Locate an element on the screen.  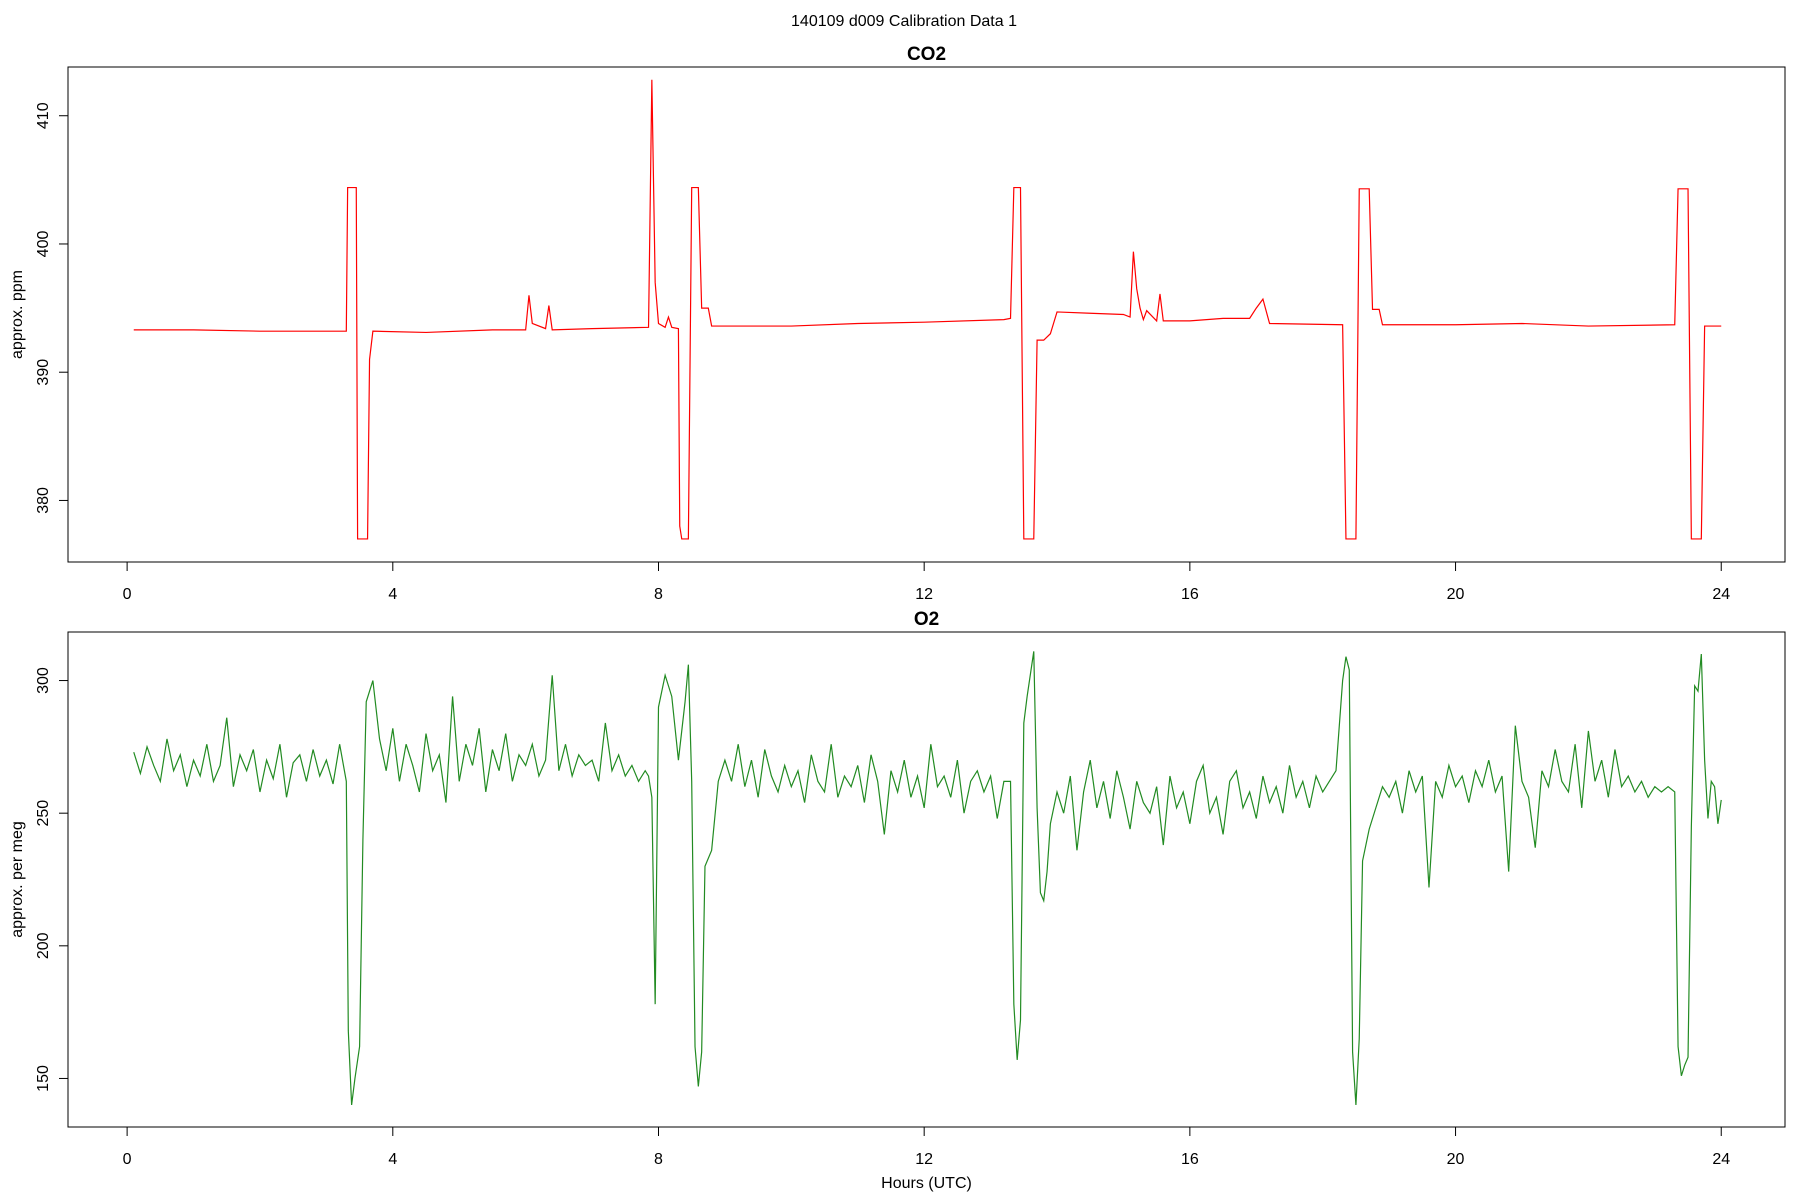
y-tick-label: 380 is located at coordinates (43, 500).